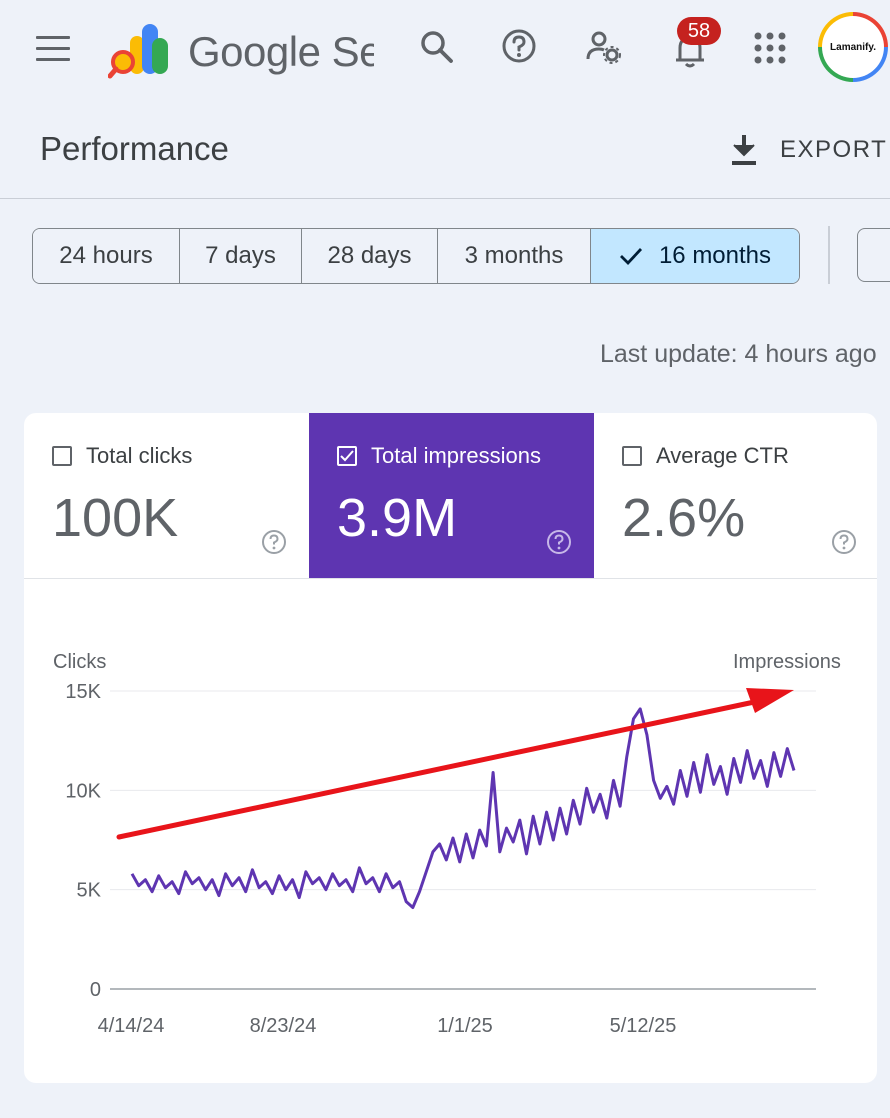 The height and width of the screenshot is (1118, 890). What do you see at coordinates (715, 255) in the screenshot?
I see `chip-label: 16 months` at bounding box center [715, 255].